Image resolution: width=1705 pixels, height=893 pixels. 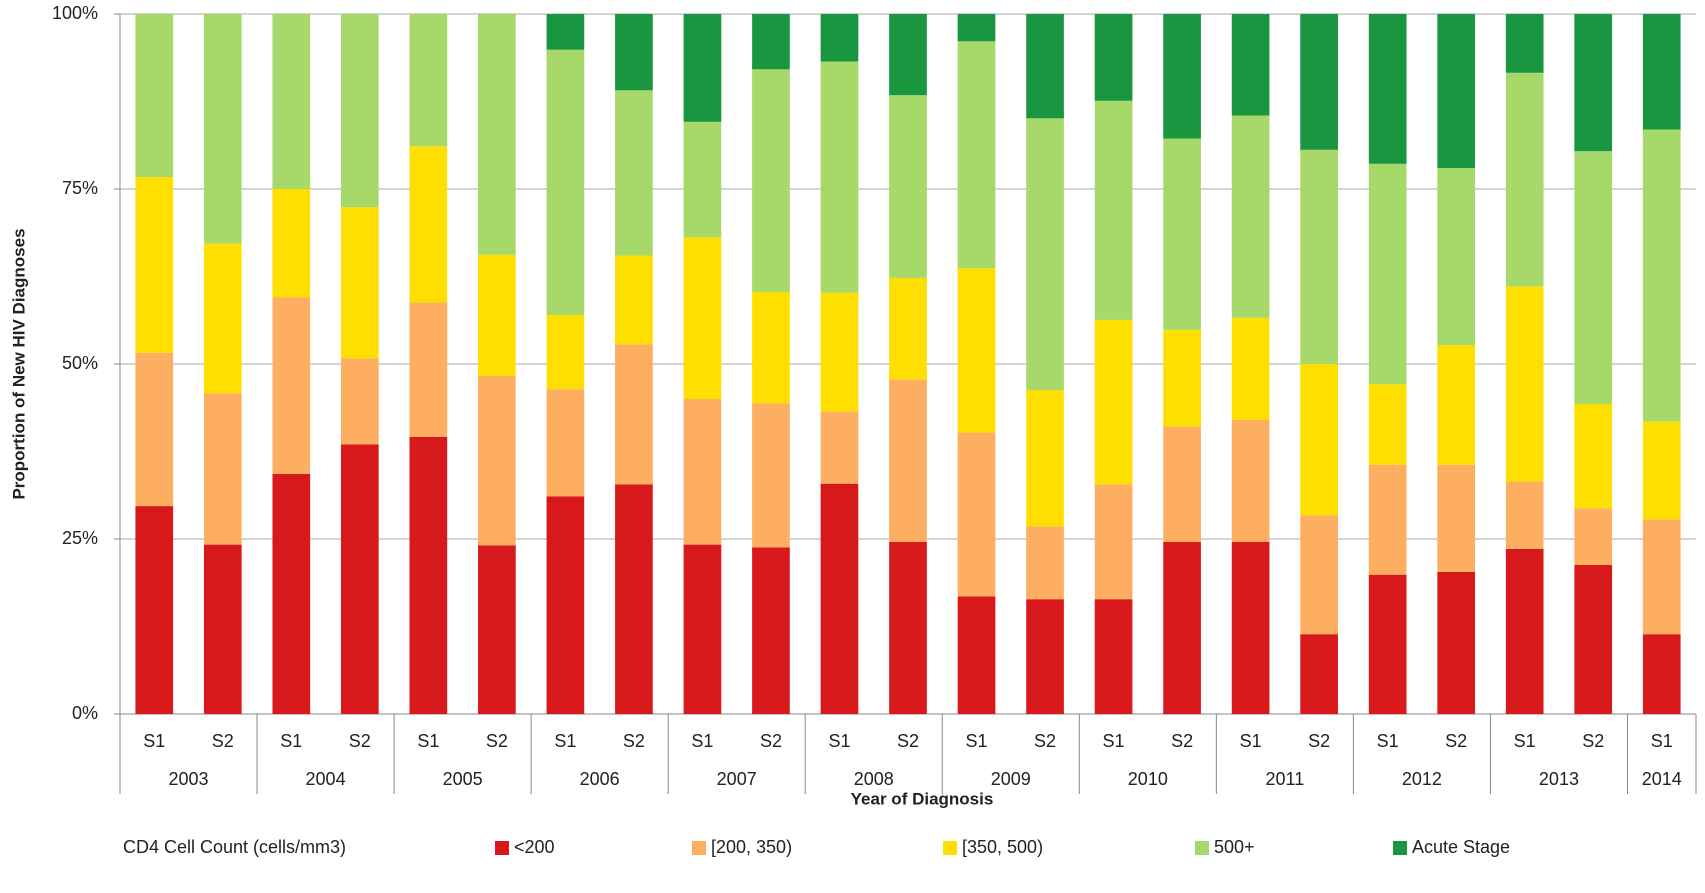 What do you see at coordinates (1011, 779) in the screenshot?
I see `group-label: 2009` at bounding box center [1011, 779].